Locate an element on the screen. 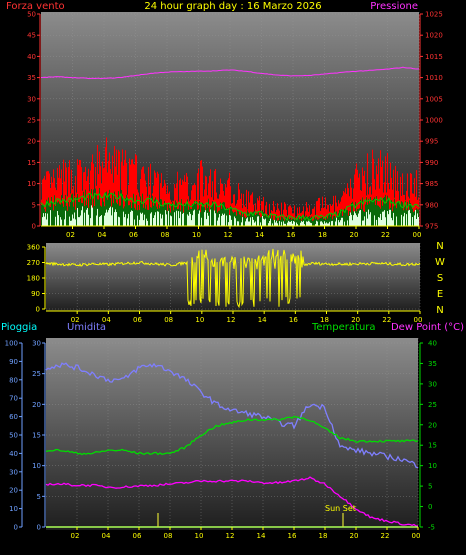  y-tick-label: 990 is located at coordinates (431, 163).